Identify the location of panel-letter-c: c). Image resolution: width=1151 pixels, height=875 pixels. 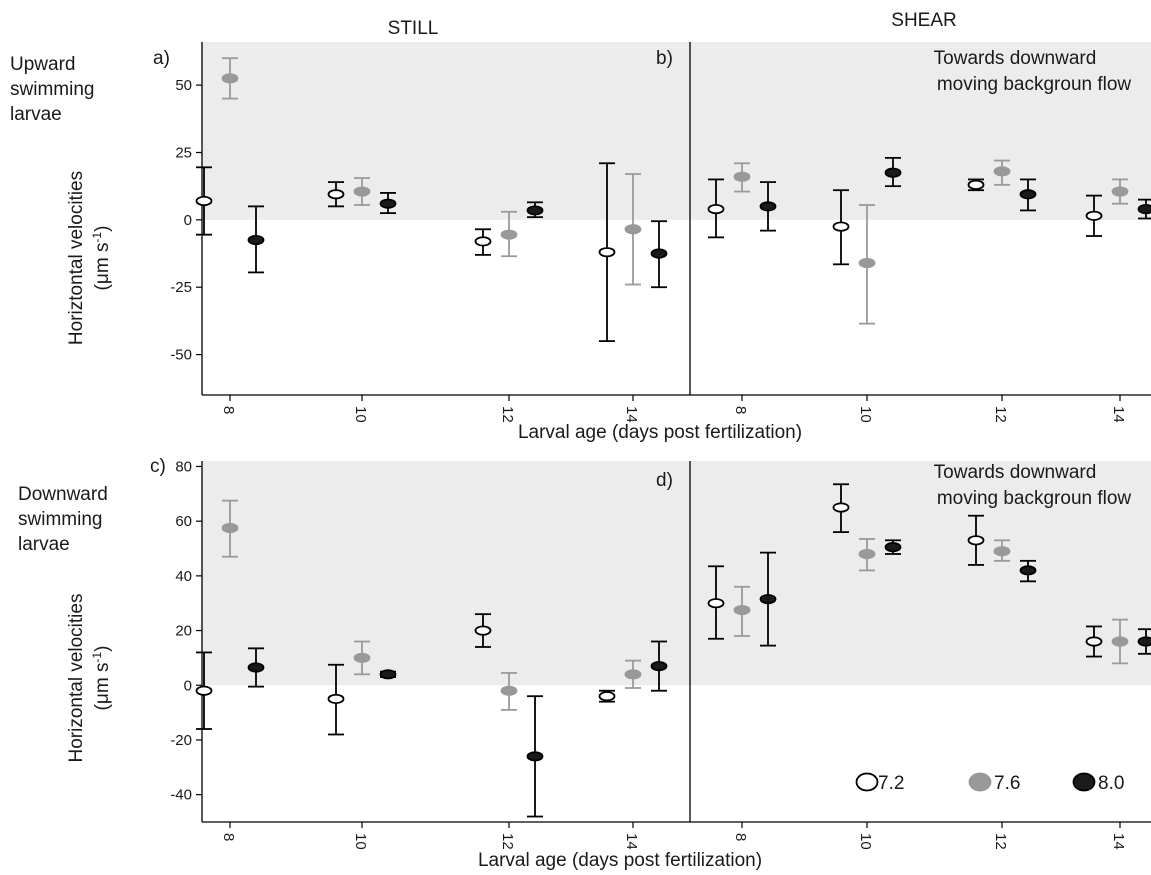
(158, 466).